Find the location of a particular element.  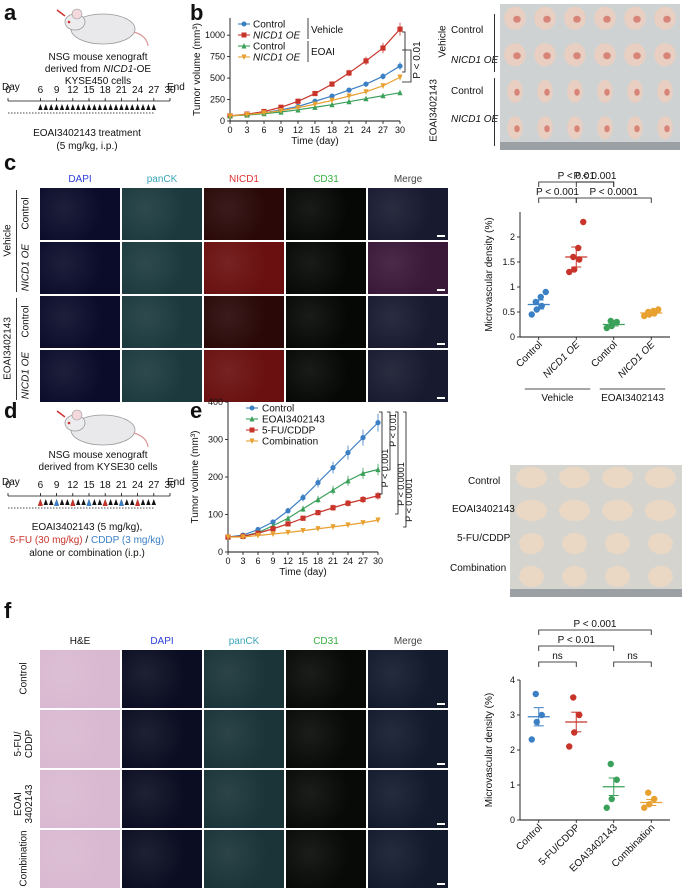

micrograph-r1-c1 is located at coordinates (162, 739).